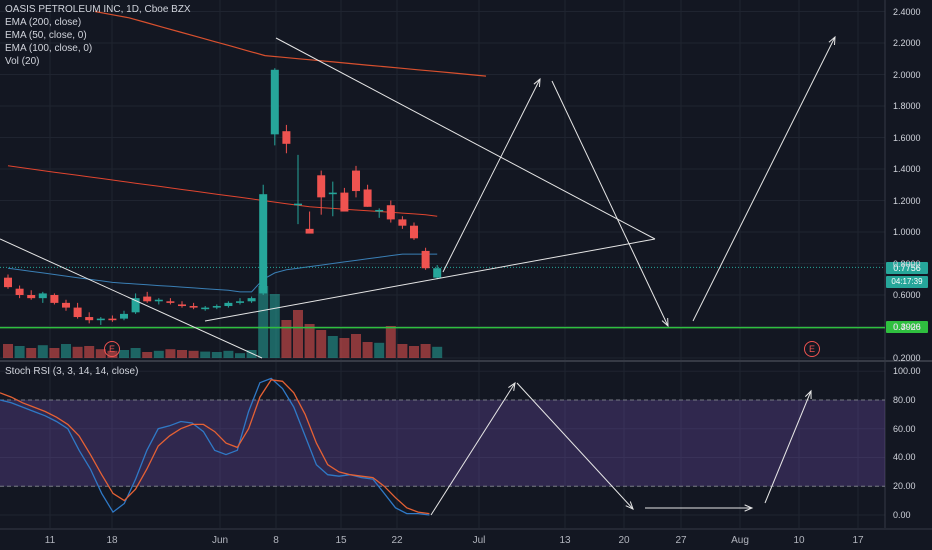  I want to click on stoch-d-line, so click(215, 447).